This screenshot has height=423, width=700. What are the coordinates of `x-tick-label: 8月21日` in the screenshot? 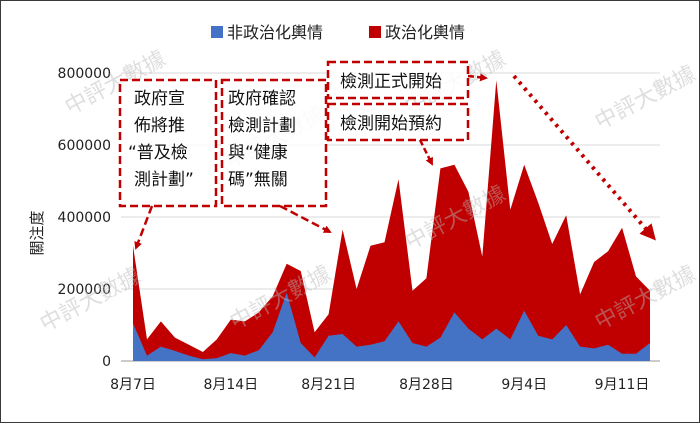 It's located at (328, 385).